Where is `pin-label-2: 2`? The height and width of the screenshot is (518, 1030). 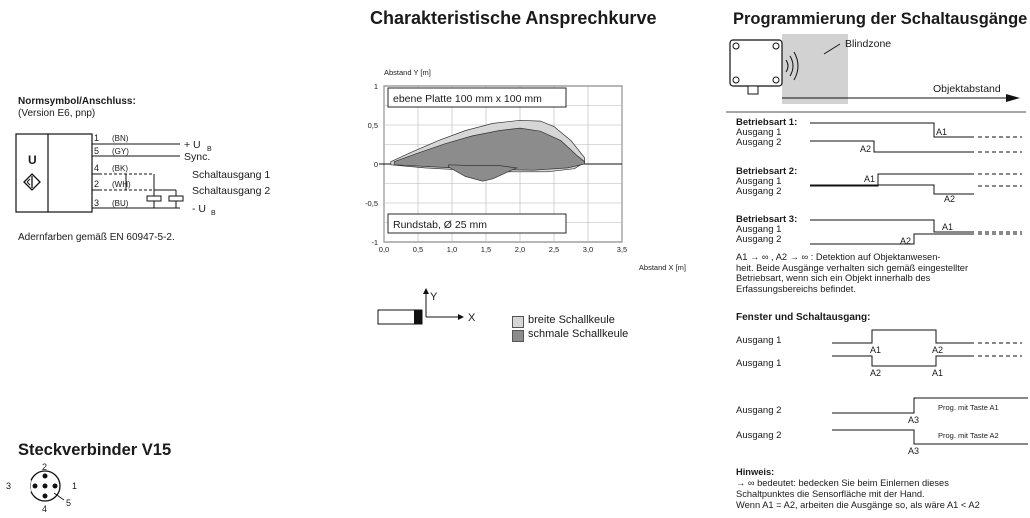 pin-label-2: 2 is located at coordinates (44, 467).